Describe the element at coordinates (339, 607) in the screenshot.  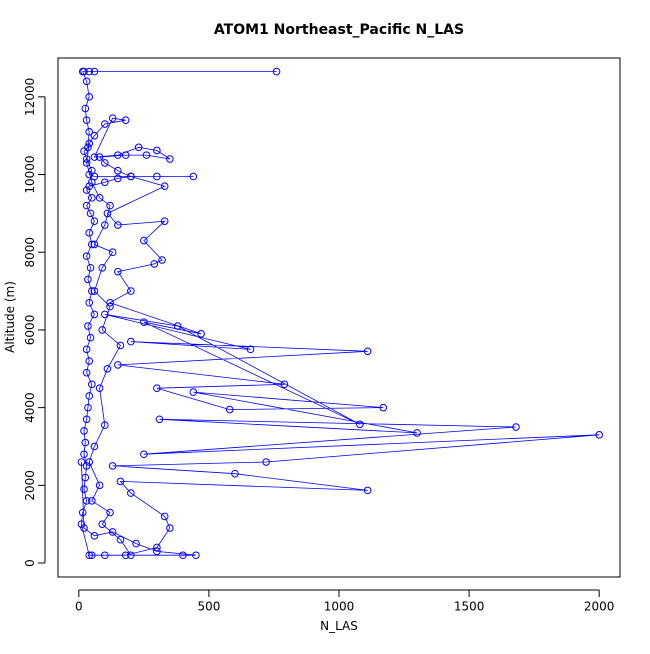
I see `x-tick-label: 1000` at that location.